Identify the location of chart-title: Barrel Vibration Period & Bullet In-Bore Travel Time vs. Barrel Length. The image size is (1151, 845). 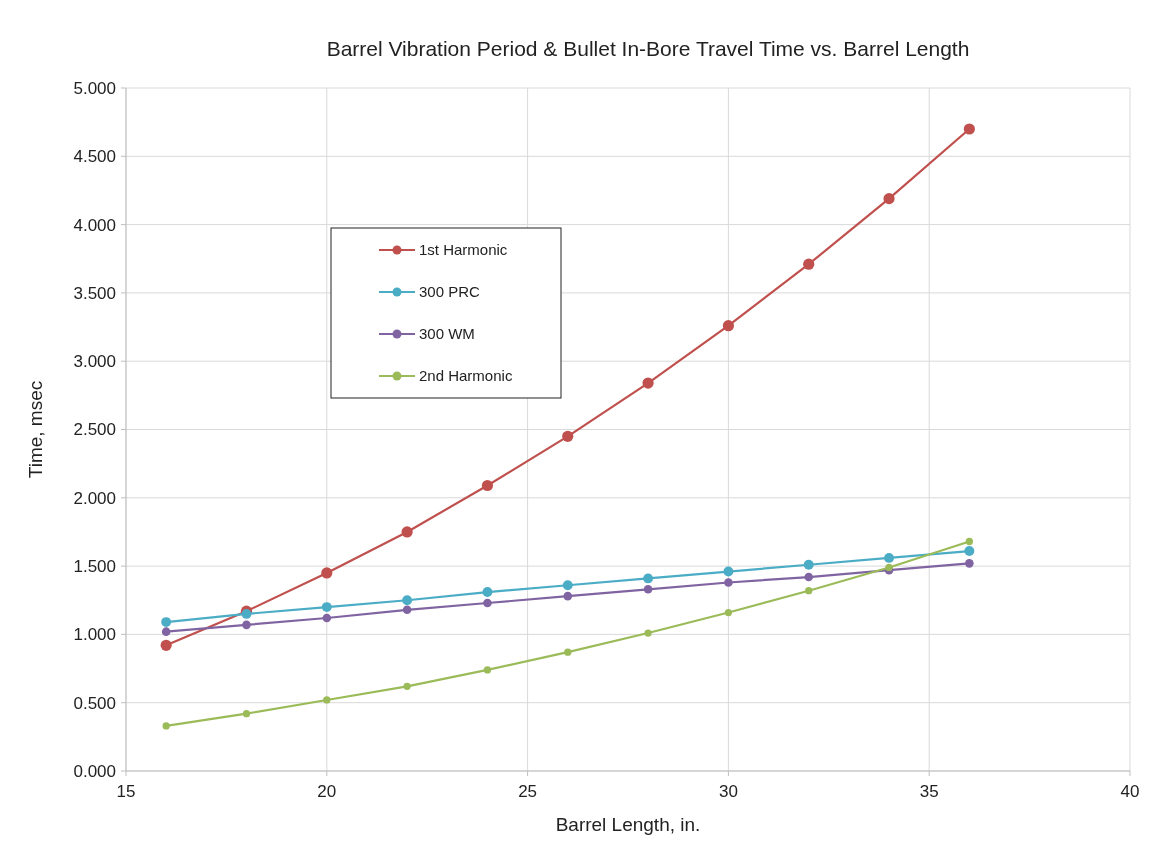
(648, 48).